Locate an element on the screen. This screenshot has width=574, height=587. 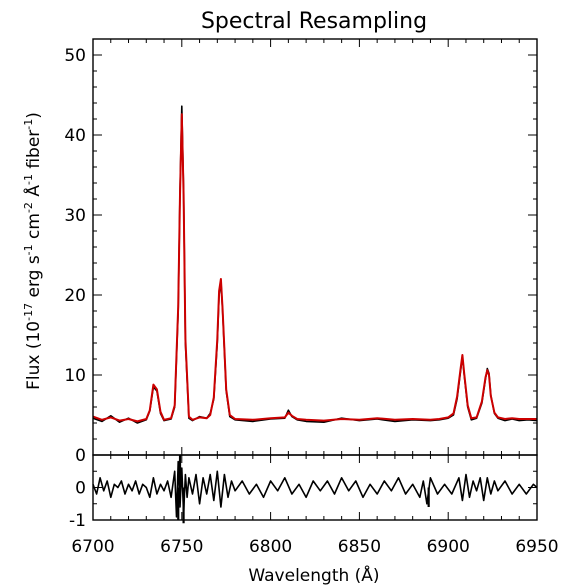
residual-panel-ytick-labels: -1 0 is located at coordinates (77, 505).